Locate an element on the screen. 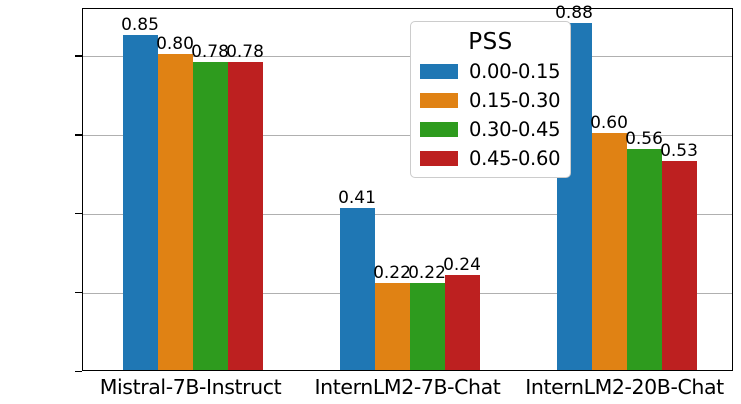  bar-value-label: 0.88 is located at coordinates (574, 12).